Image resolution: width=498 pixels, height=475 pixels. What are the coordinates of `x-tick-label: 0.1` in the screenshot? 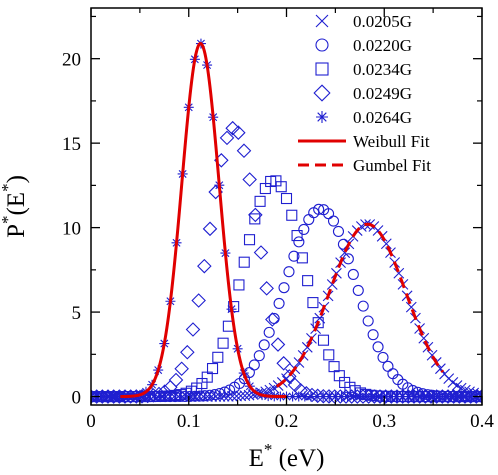 It's located at (189, 421).